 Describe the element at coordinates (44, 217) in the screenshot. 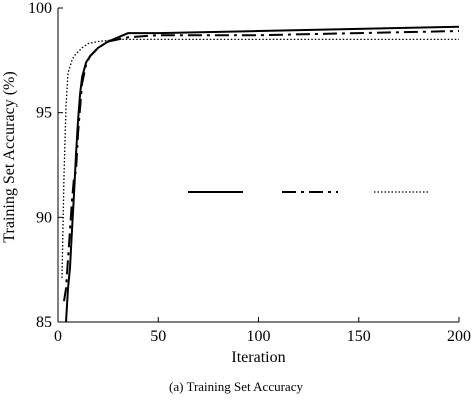

I see `y-tick-label: 90` at that location.